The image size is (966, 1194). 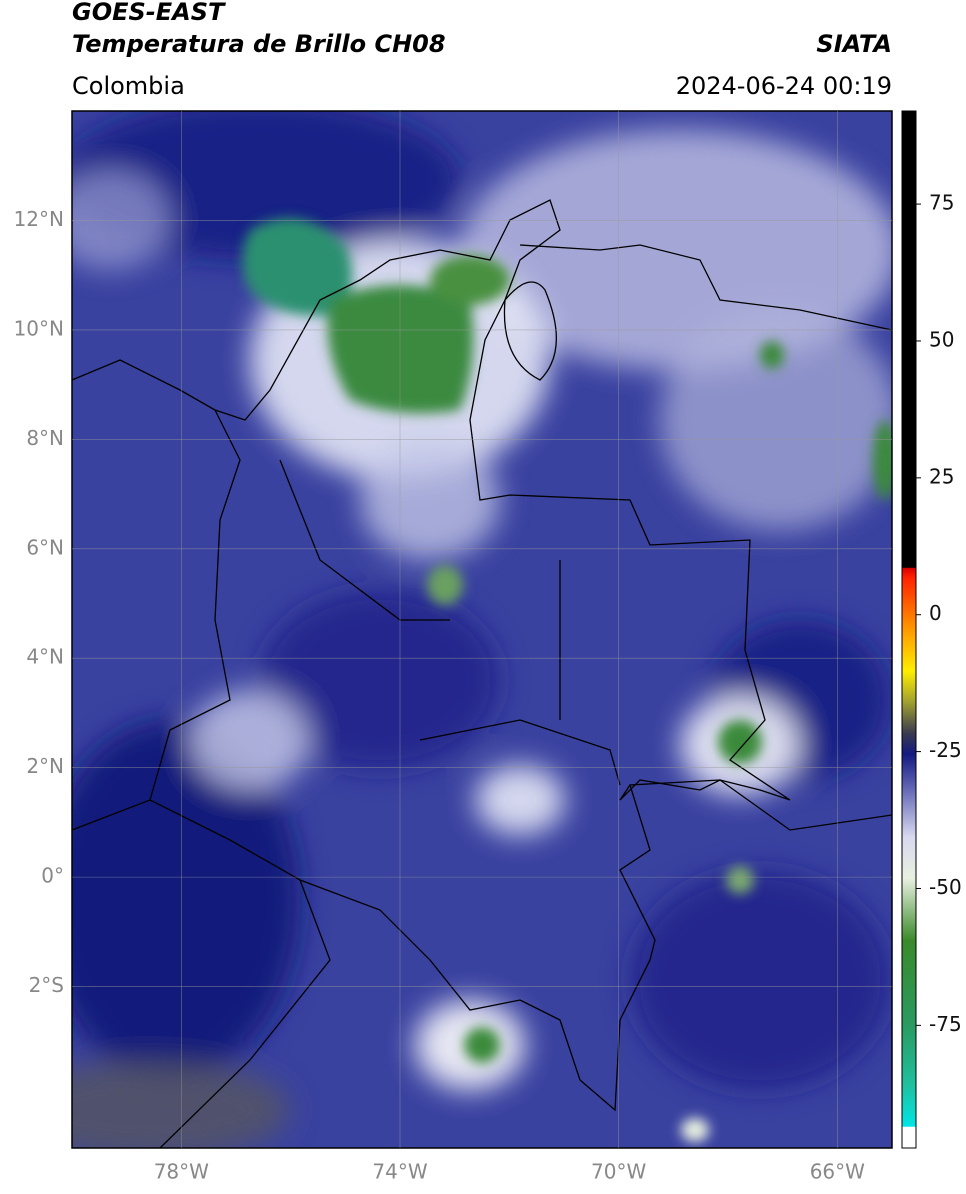 I want to click on lon-tick-label: 78°W, so click(x=181, y=1172).